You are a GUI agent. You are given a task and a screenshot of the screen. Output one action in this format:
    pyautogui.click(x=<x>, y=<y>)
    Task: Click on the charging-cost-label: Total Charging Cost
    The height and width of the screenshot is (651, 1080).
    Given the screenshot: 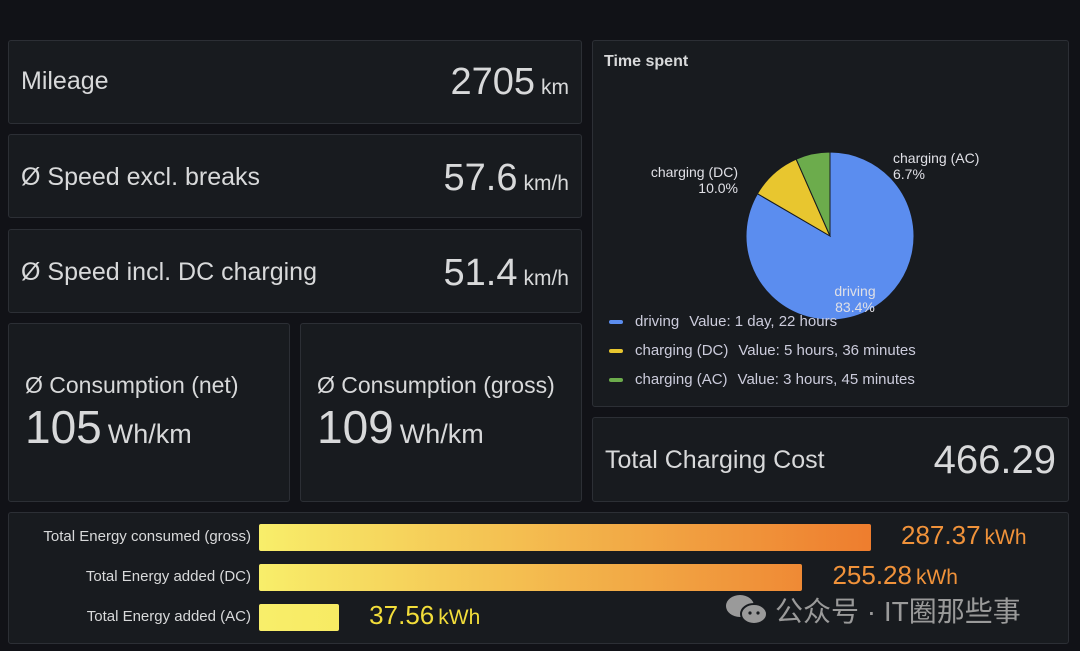 What is the action you would take?
    pyautogui.click(x=715, y=460)
    